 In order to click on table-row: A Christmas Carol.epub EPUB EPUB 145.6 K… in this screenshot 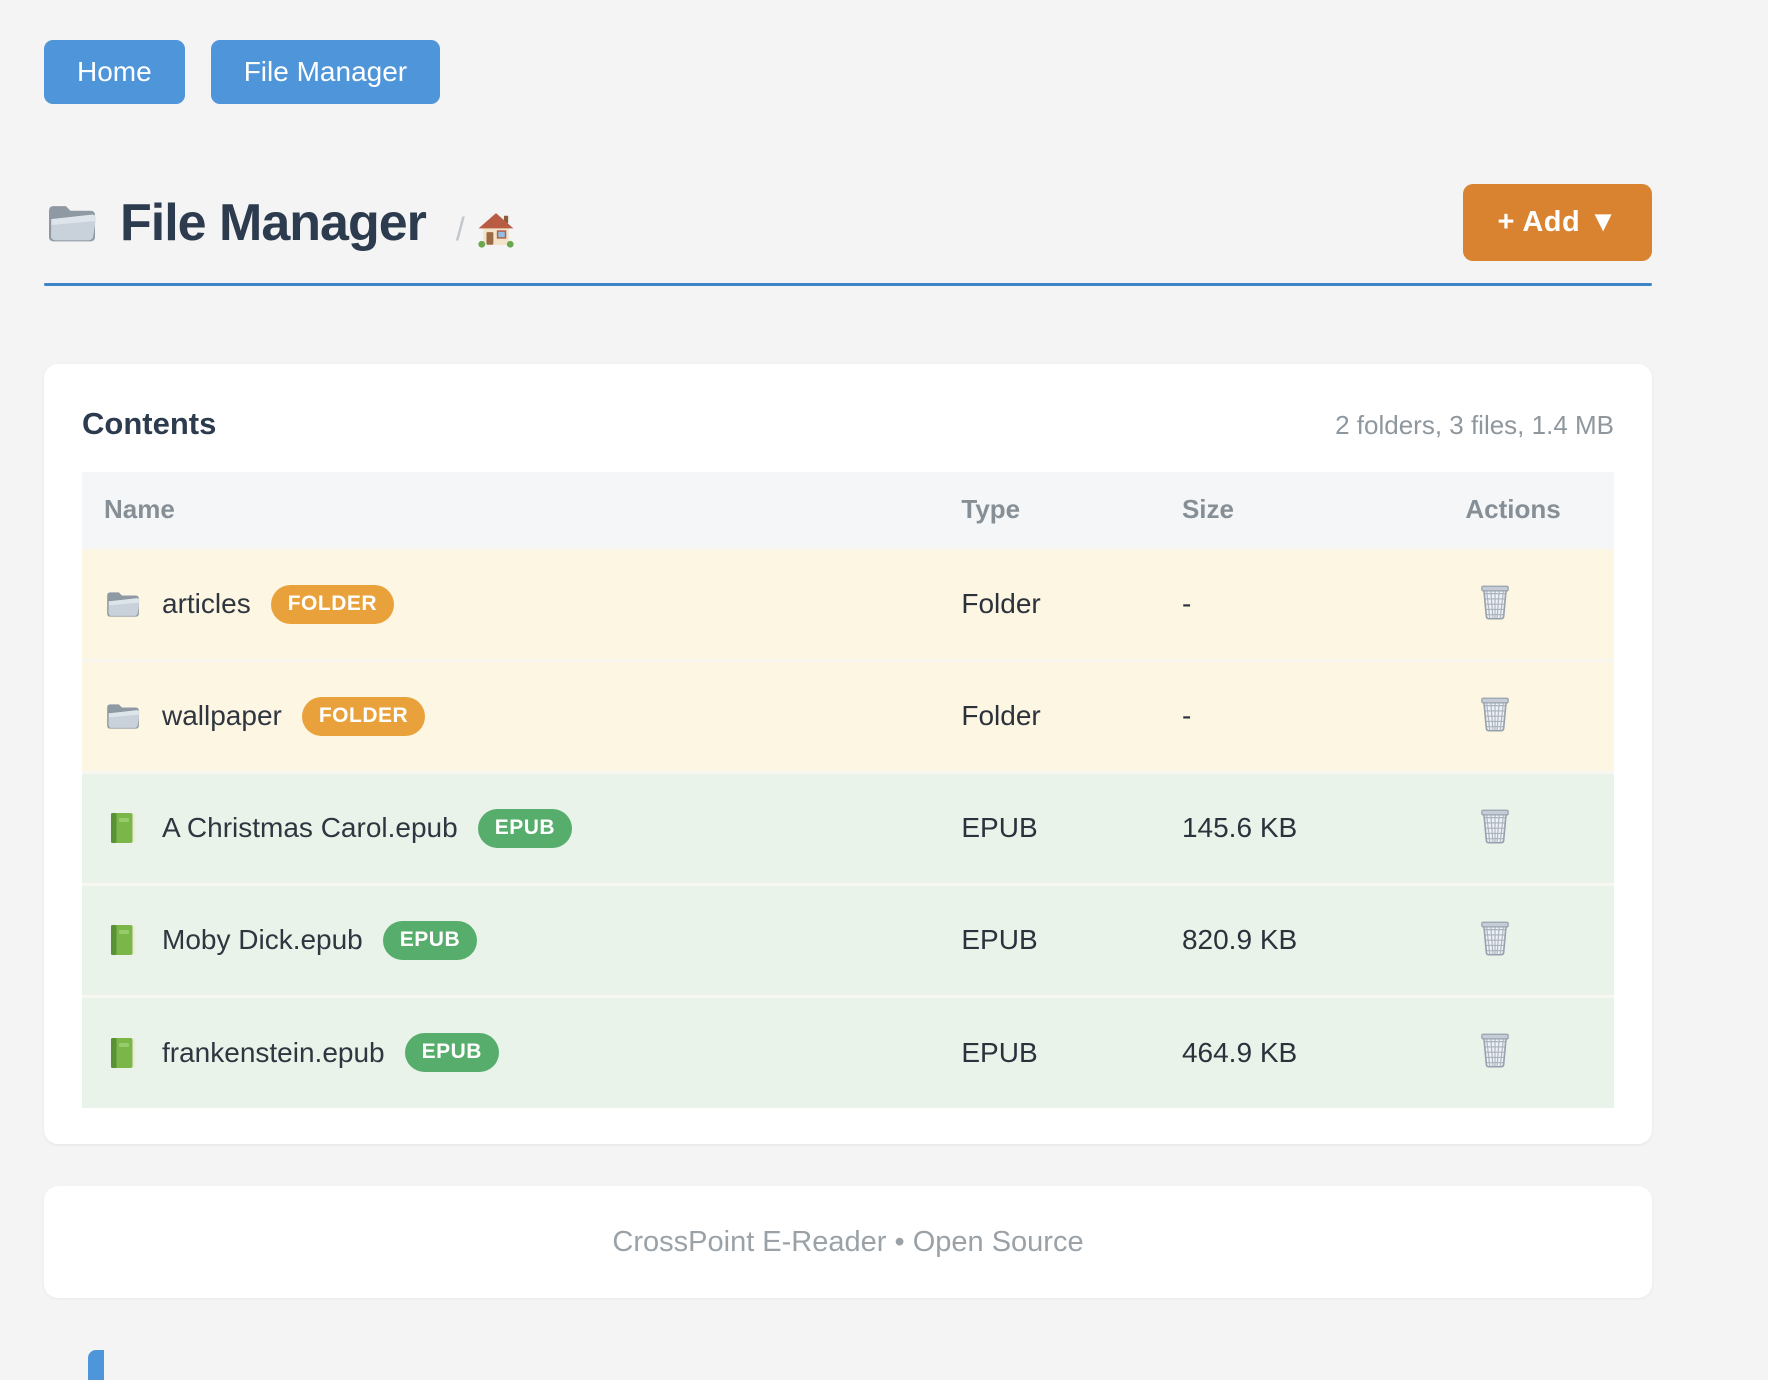, I will do `click(848, 827)`.